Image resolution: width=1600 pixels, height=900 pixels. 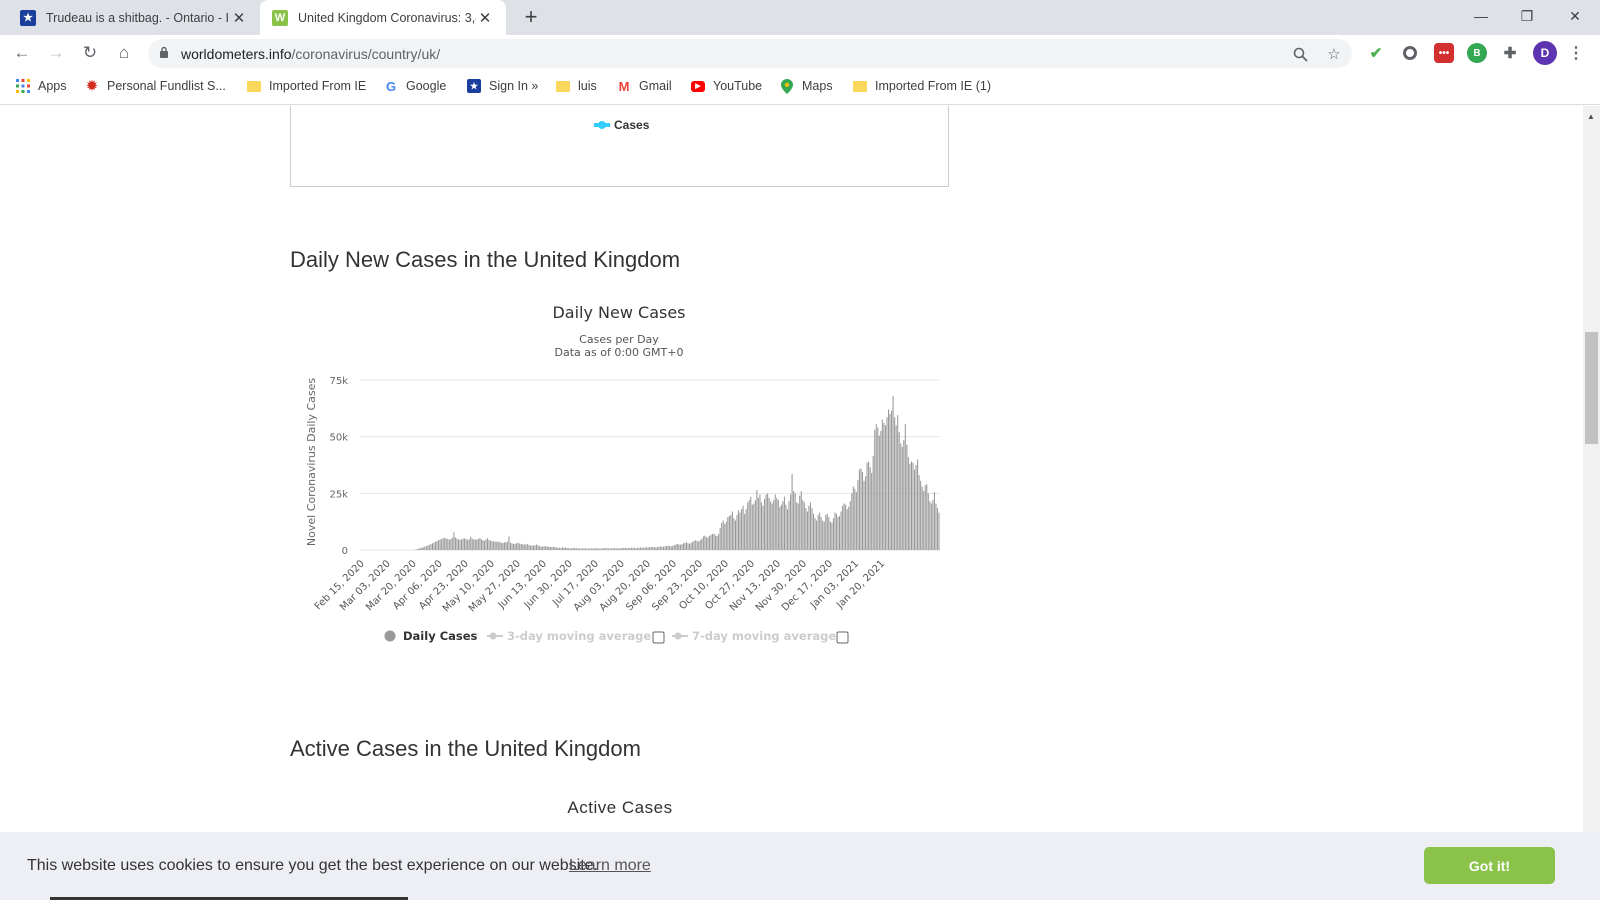 What do you see at coordinates (1510, 53) in the screenshot?
I see `puzzle-extensions-icon: ✚` at bounding box center [1510, 53].